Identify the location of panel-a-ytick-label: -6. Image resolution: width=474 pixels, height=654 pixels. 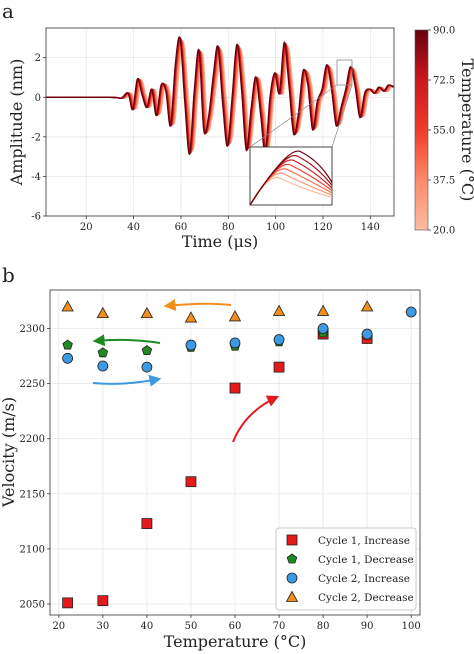
(36, 217).